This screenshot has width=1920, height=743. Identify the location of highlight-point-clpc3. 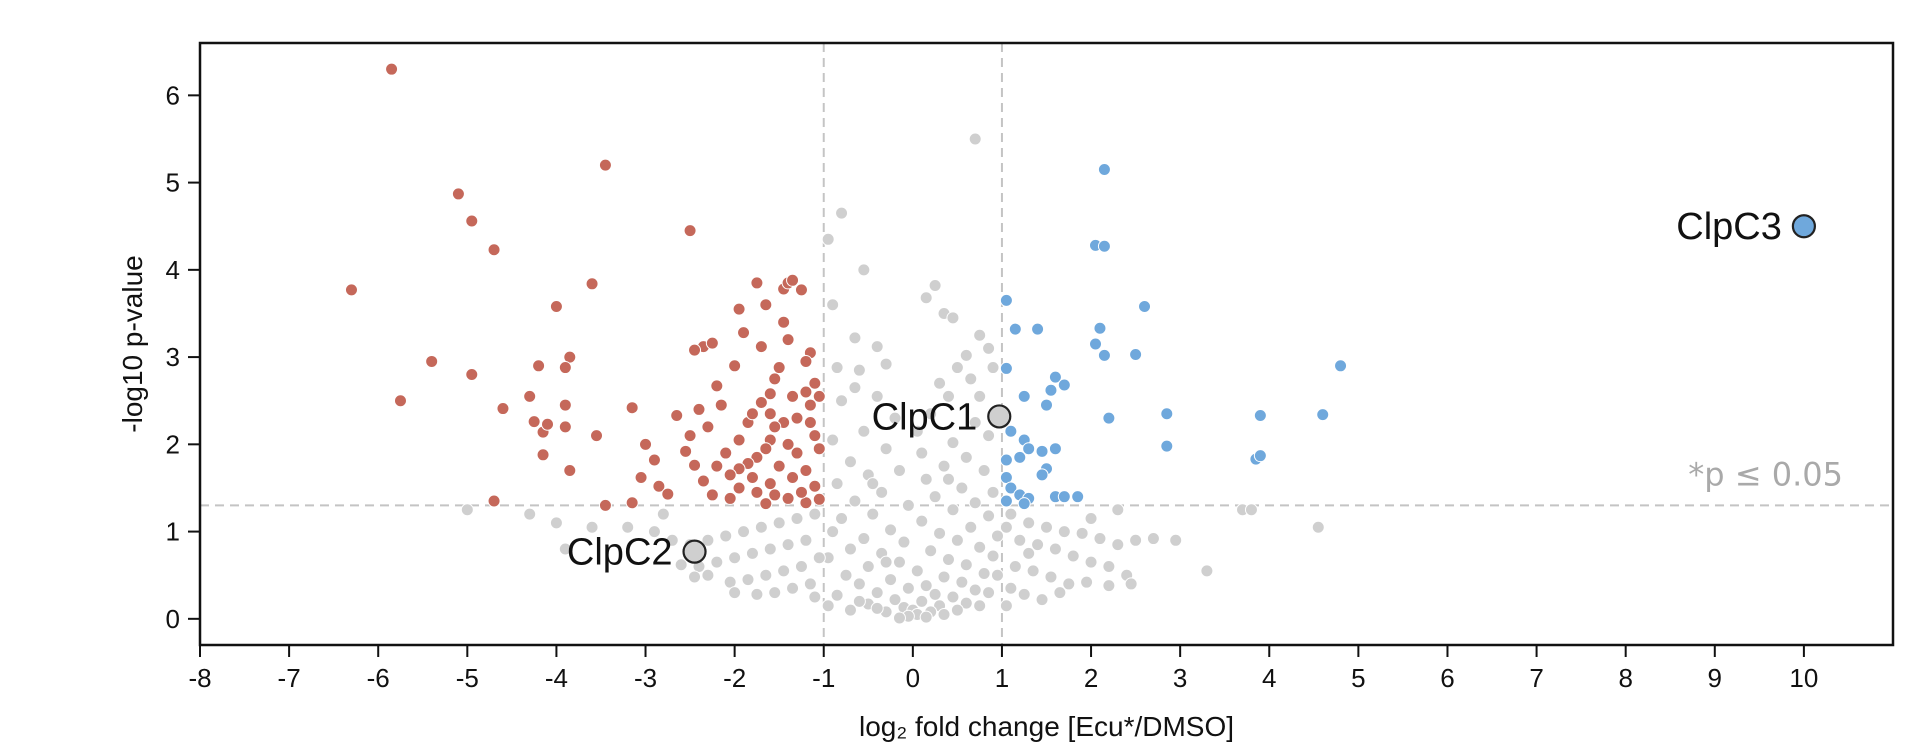
(1803, 226).